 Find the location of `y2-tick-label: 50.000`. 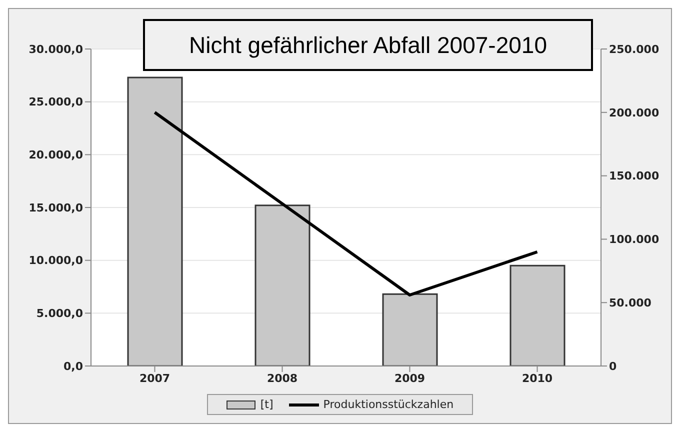

y2-tick-label: 50.000 is located at coordinates (630, 303).